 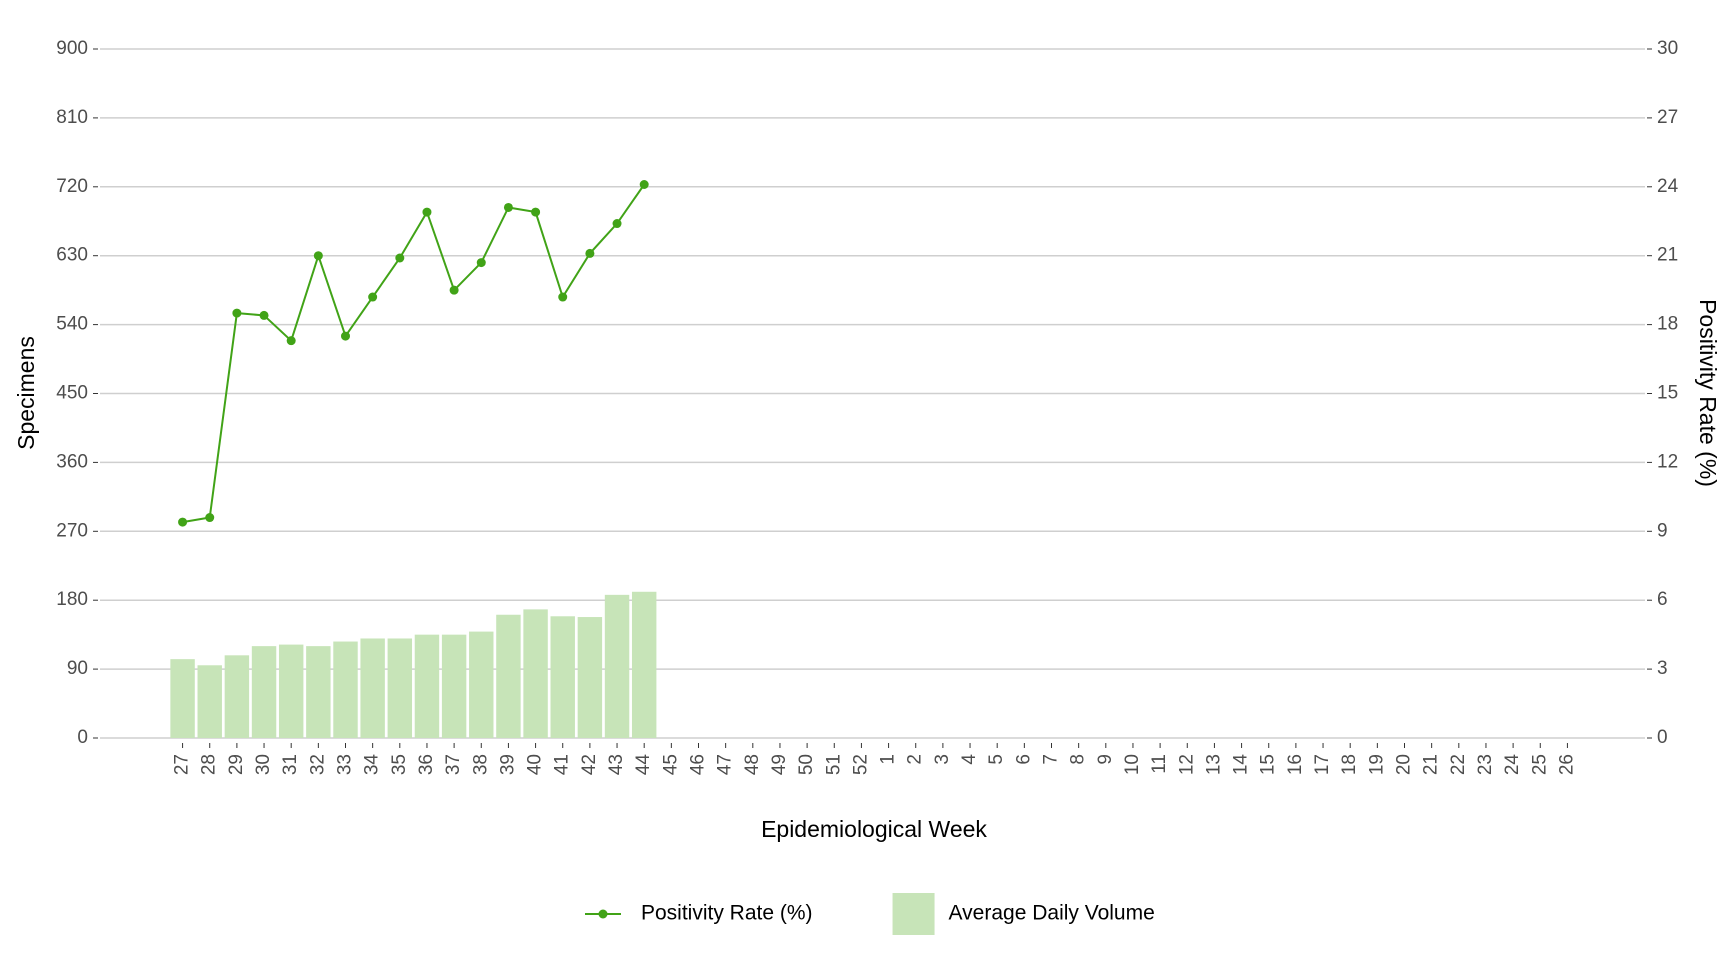 I want to click on y2-tick-label: 0, so click(x=1662, y=737).